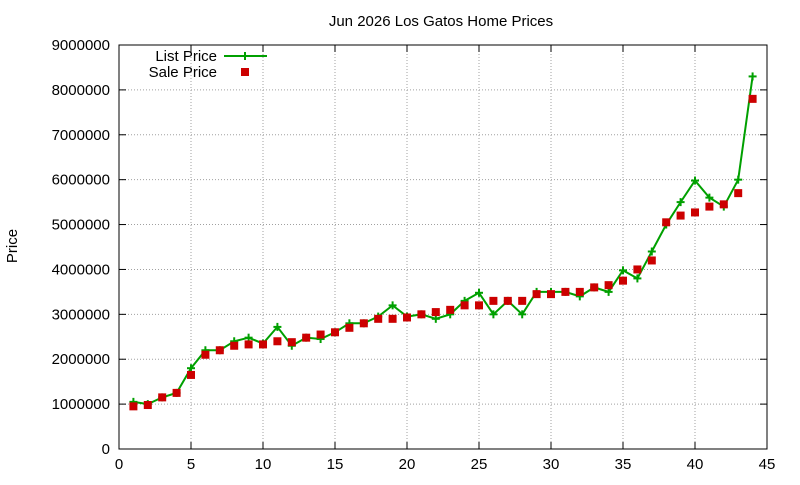 This screenshot has height=485, width=800. I want to click on y-axis-label: Price, so click(12, 246).